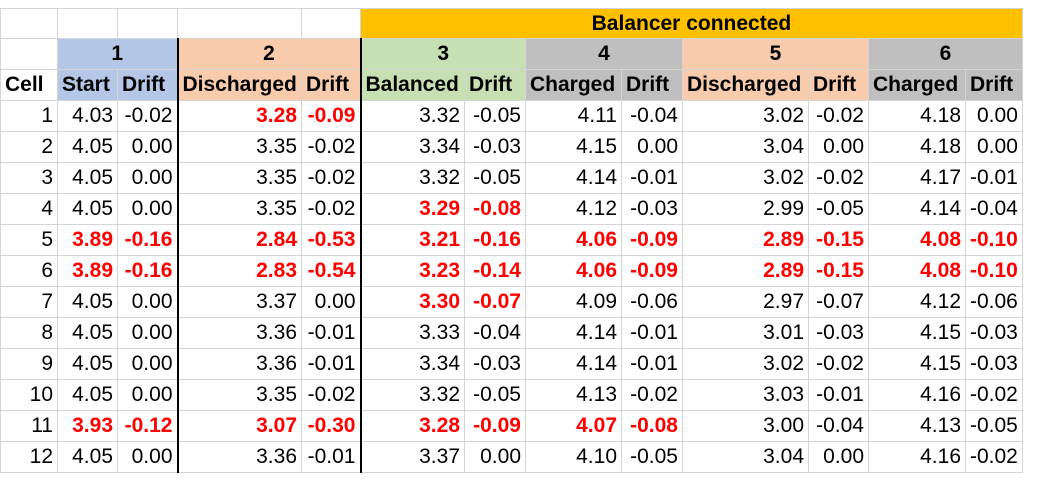 The width and height of the screenshot is (1039, 497). I want to click on voltage-value: 2.89, so click(745, 240).